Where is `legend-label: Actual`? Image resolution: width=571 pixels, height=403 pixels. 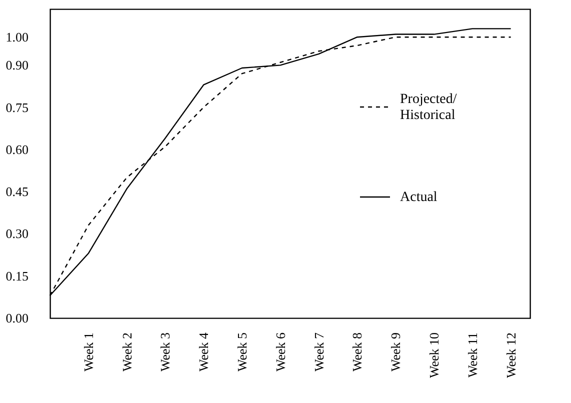 legend-label: Actual is located at coordinates (419, 197).